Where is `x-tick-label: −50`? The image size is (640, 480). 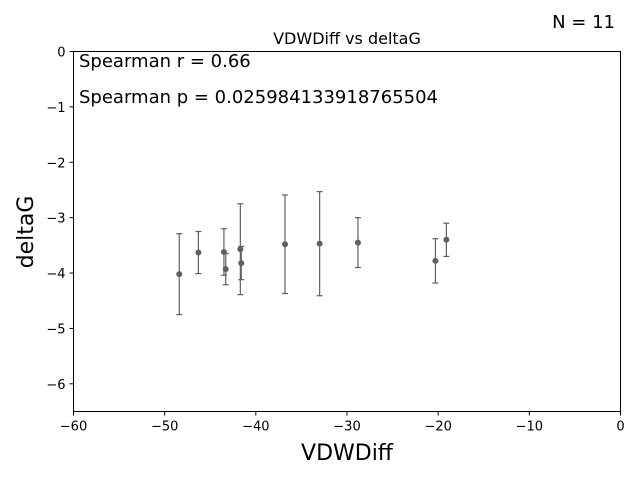
x-tick-label: −50 is located at coordinates (164, 427).